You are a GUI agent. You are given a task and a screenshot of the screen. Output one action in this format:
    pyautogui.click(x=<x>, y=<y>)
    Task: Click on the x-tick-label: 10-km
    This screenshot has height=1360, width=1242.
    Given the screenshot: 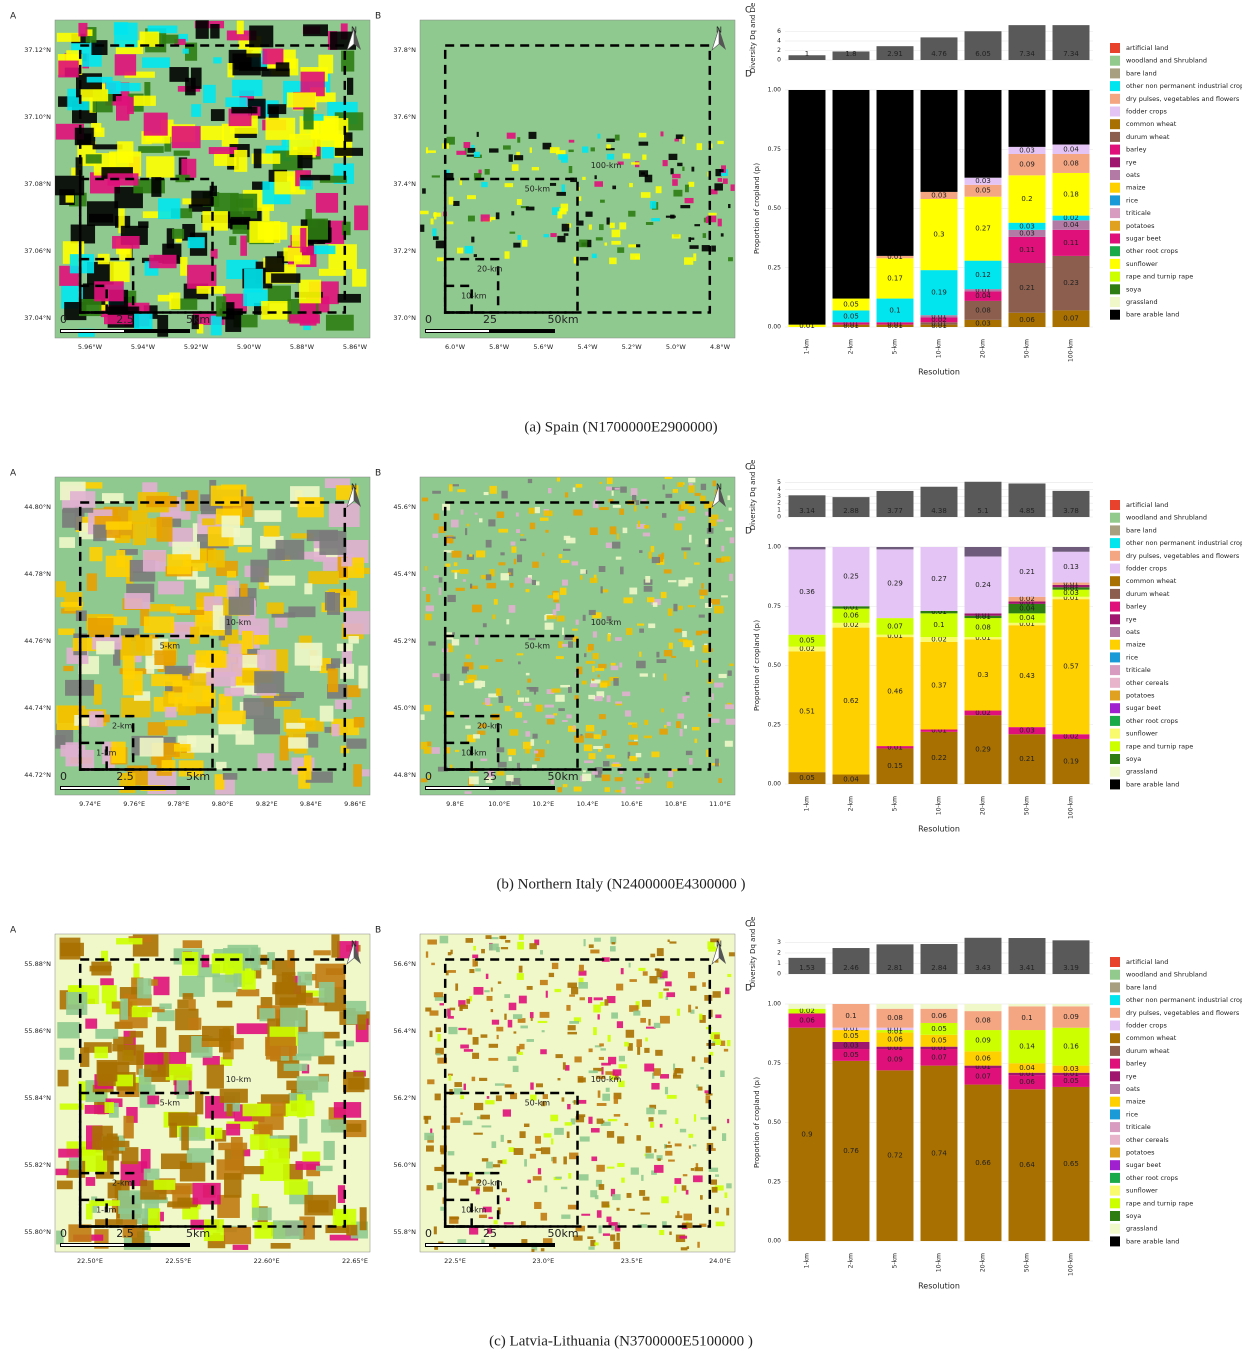 What is the action you would take?
    pyautogui.click(x=939, y=348)
    